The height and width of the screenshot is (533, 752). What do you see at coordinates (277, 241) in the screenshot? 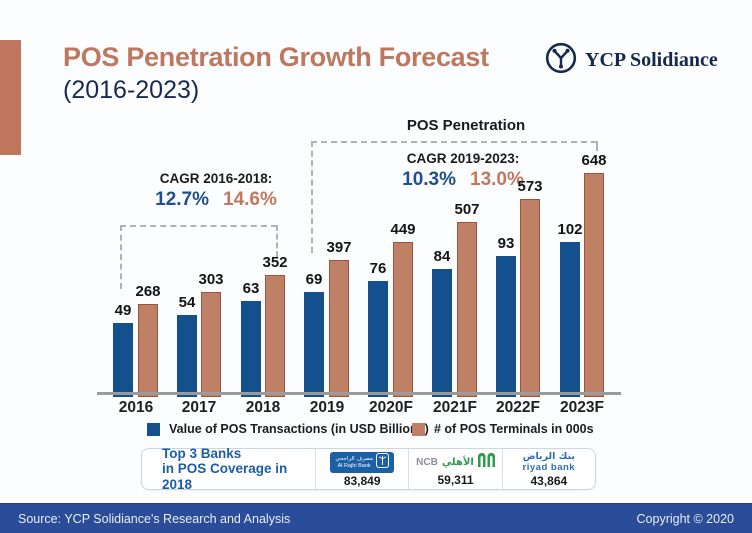
I see `bracket-2016-2018-right` at bounding box center [277, 241].